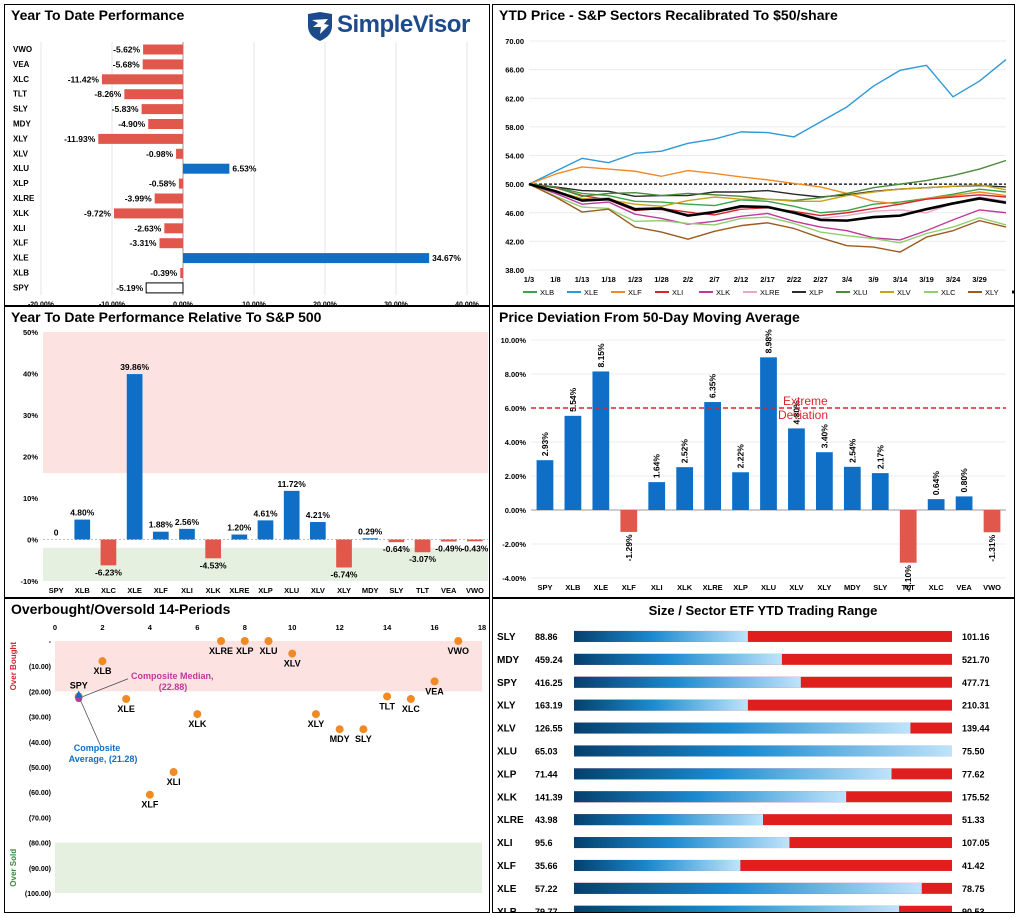 The height and width of the screenshot is (917, 1019). I want to click on point-label: XLB, so click(102, 671).